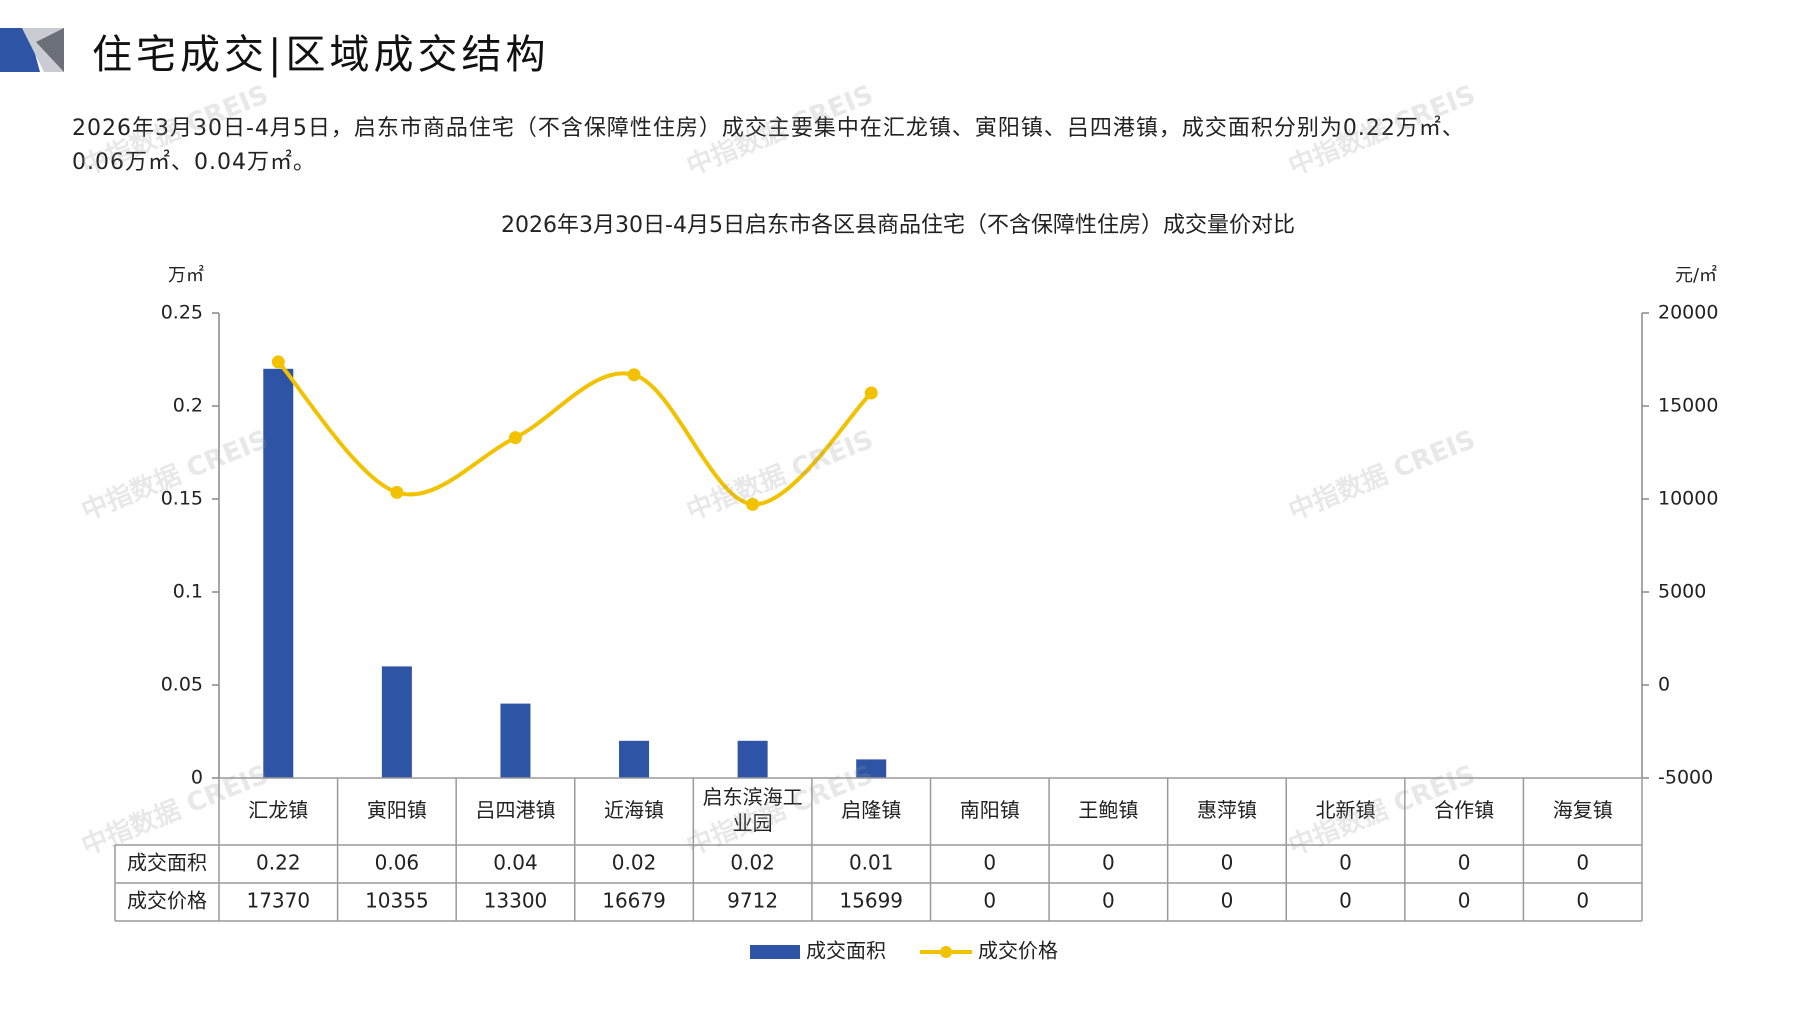 The height and width of the screenshot is (1010, 1797). Describe the element at coordinates (182, 313) in the screenshot. I see `y-left-tick-label: 0.25` at that location.